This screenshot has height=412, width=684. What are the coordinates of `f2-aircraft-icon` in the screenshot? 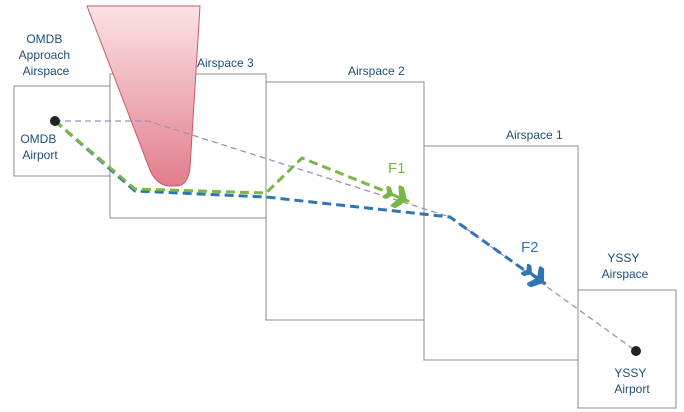 It's located at (534, 275).